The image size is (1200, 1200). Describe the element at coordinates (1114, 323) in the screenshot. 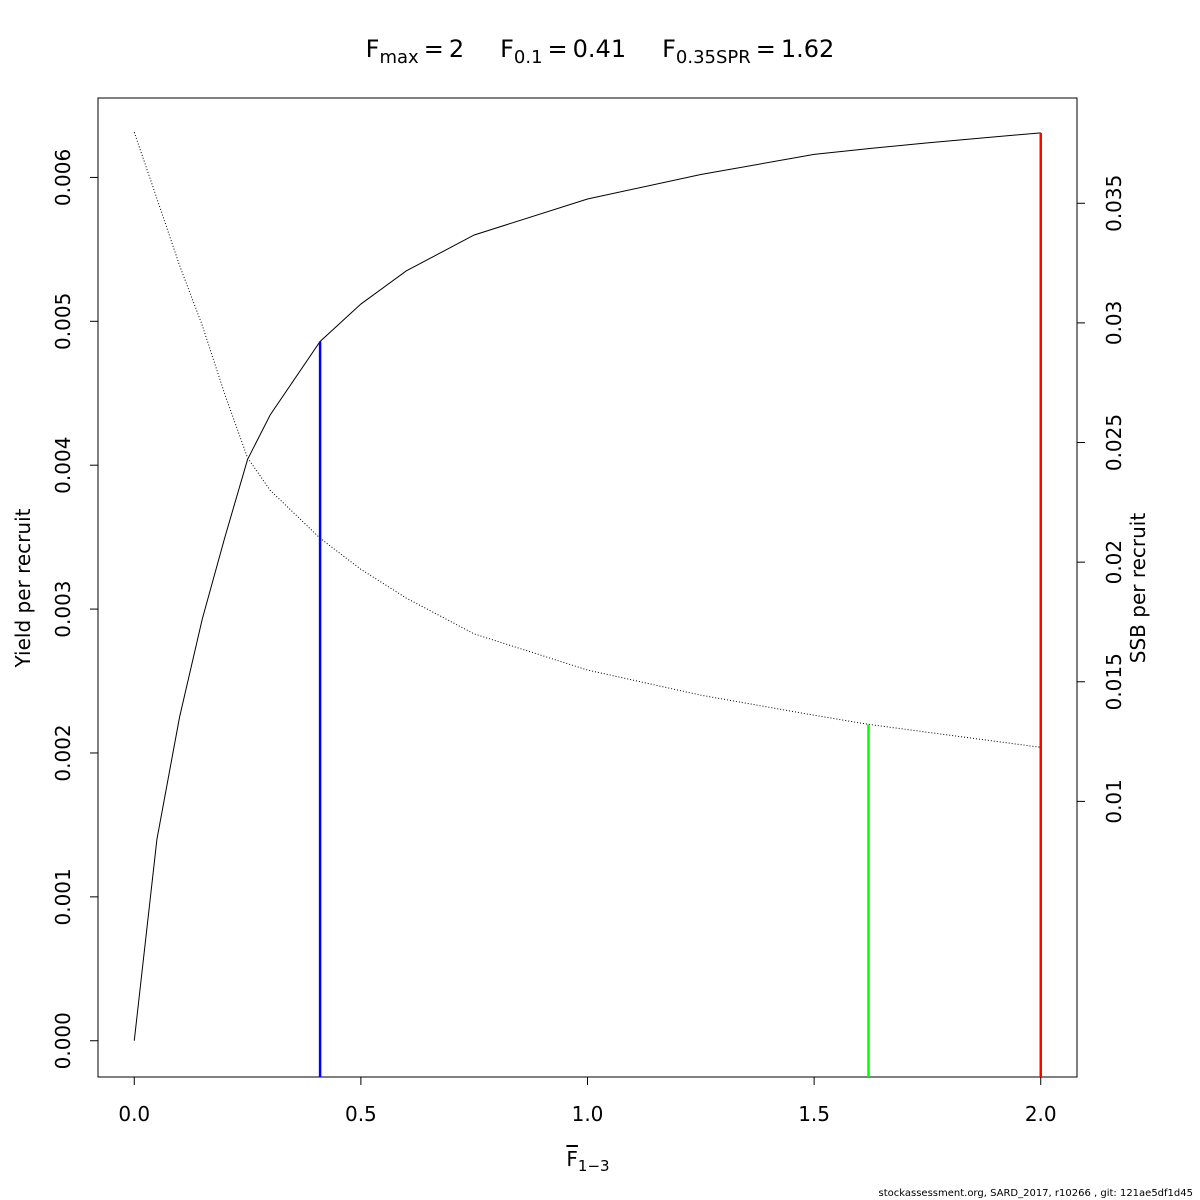

I see `y2-tick-label: 0.03` at that location.